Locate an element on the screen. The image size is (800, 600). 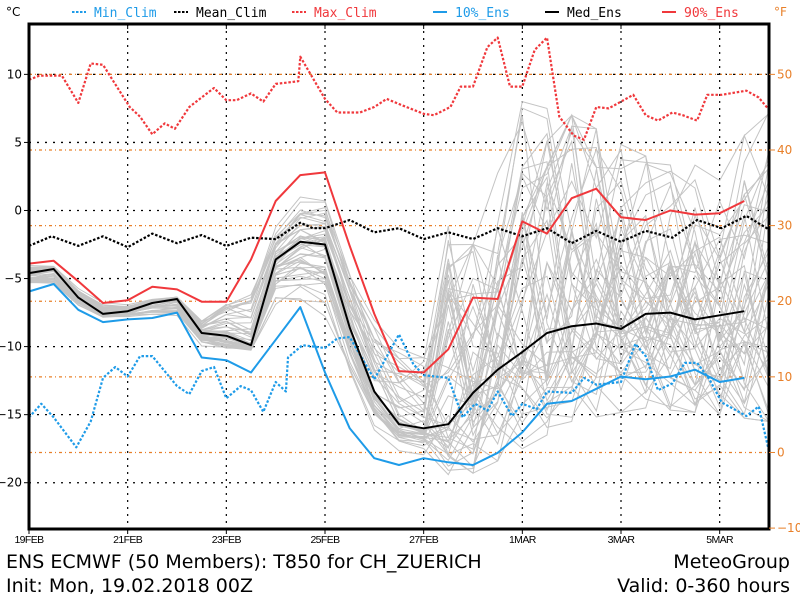
valid-range: Valid: 0-360 hours is located at coordinates (703, 586).